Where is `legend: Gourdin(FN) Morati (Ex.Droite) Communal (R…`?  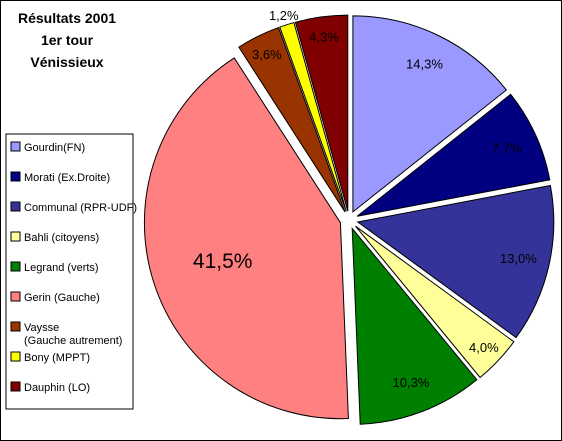 legend: Gourdin(FN) Morati (Ex.Droite) Communal (R… is located at coordinates (71, 271).